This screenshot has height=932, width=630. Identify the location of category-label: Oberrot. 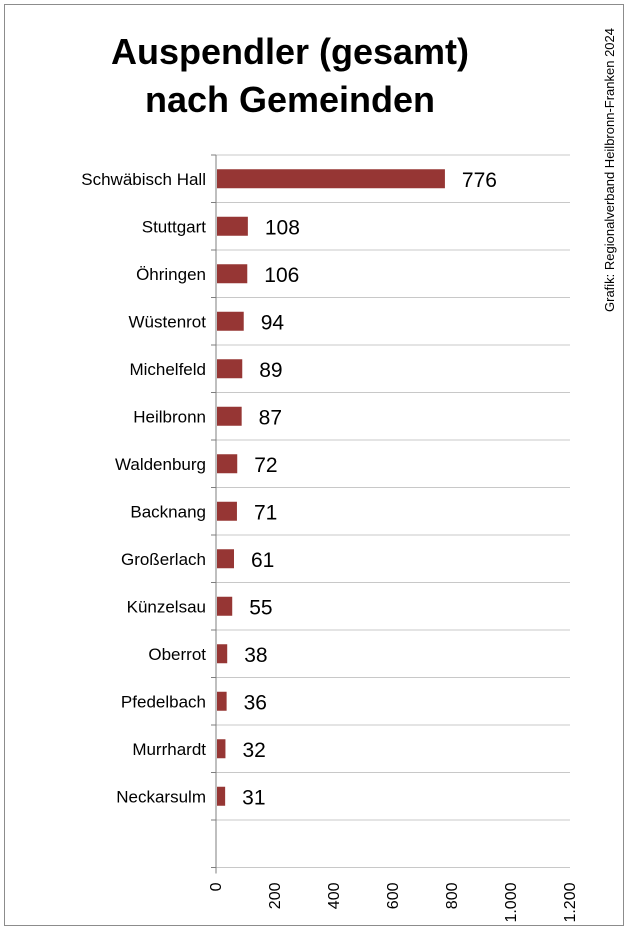
(177, 654).